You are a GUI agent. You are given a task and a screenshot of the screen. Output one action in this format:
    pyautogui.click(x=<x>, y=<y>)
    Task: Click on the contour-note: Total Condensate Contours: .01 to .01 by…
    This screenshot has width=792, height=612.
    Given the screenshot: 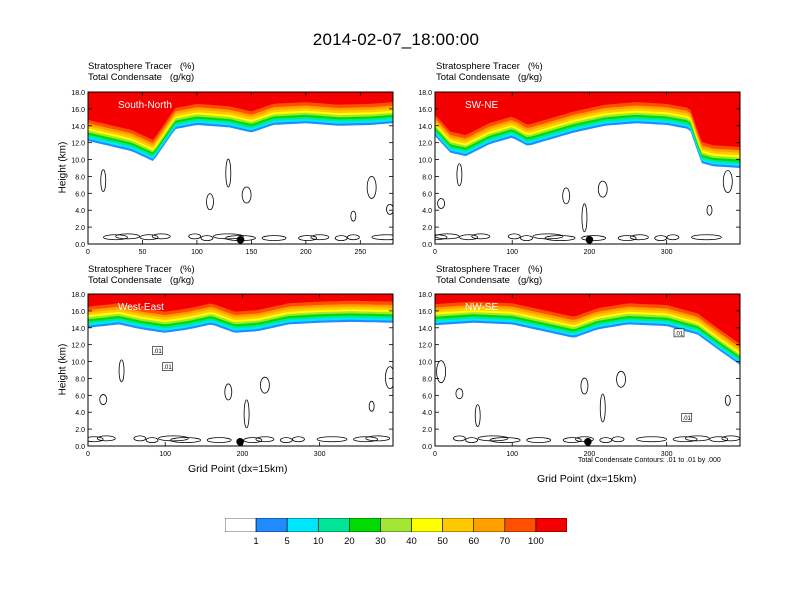 What is the action you would take?
    pyautogui.click(x=649, y=460)
    